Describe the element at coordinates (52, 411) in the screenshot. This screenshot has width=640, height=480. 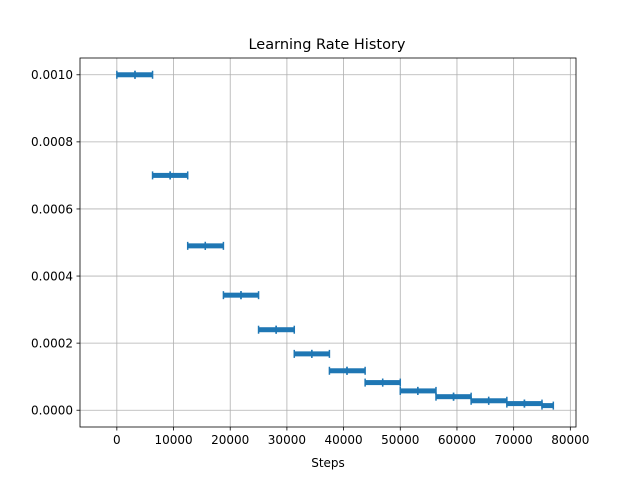
I see `y-tick-label: 0.0000` at that location.